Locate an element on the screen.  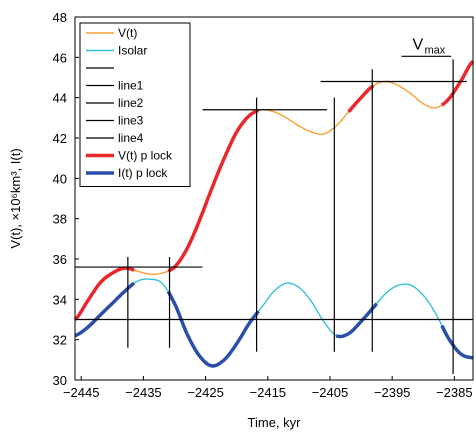
x-tick-label: −2395 is located at coordinates (392, 392).